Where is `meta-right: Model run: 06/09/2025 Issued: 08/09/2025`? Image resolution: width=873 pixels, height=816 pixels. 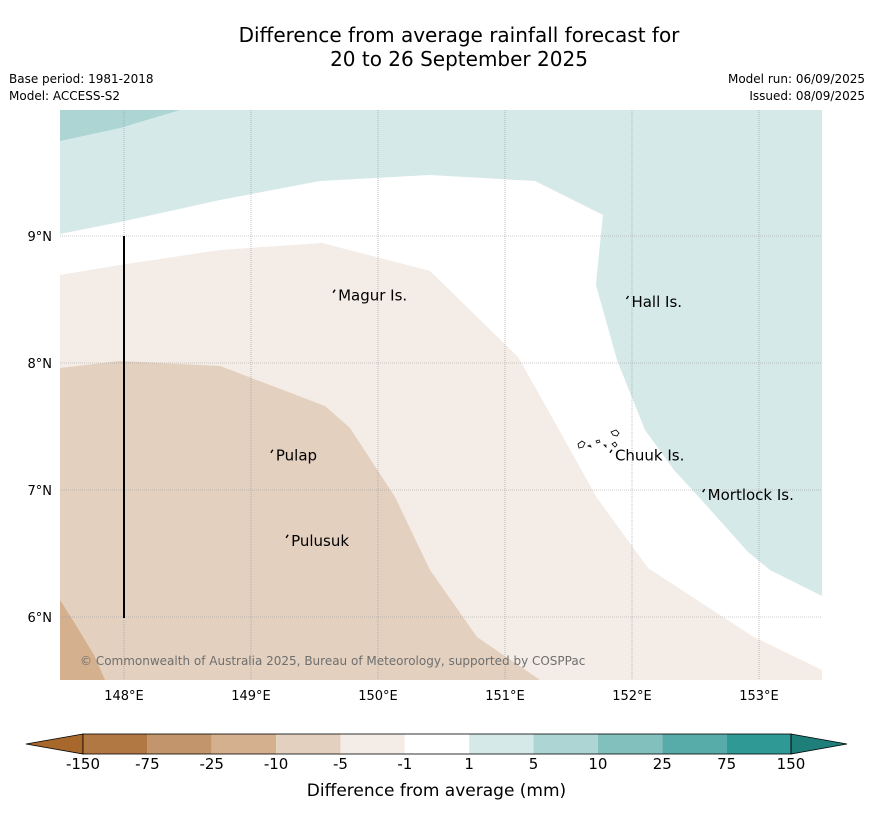 meta-right: Model run: 06/09/2025 Issued: 08/09/2025 is located at coordinates (796, 88).